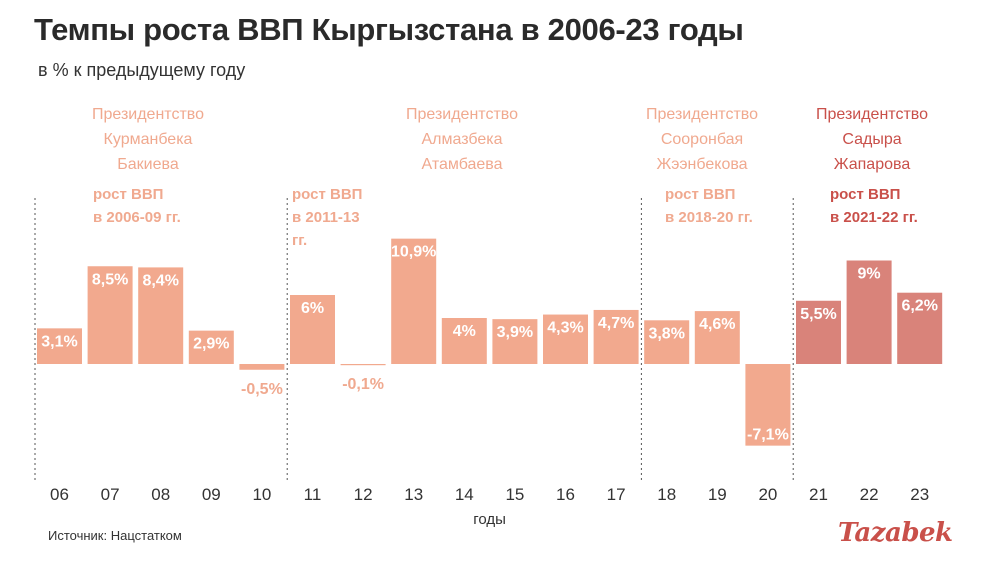 The width and height of the screenshot is (1000, 563). I want to click on source-note: Источник: Нацстатком, so click(115, 535).